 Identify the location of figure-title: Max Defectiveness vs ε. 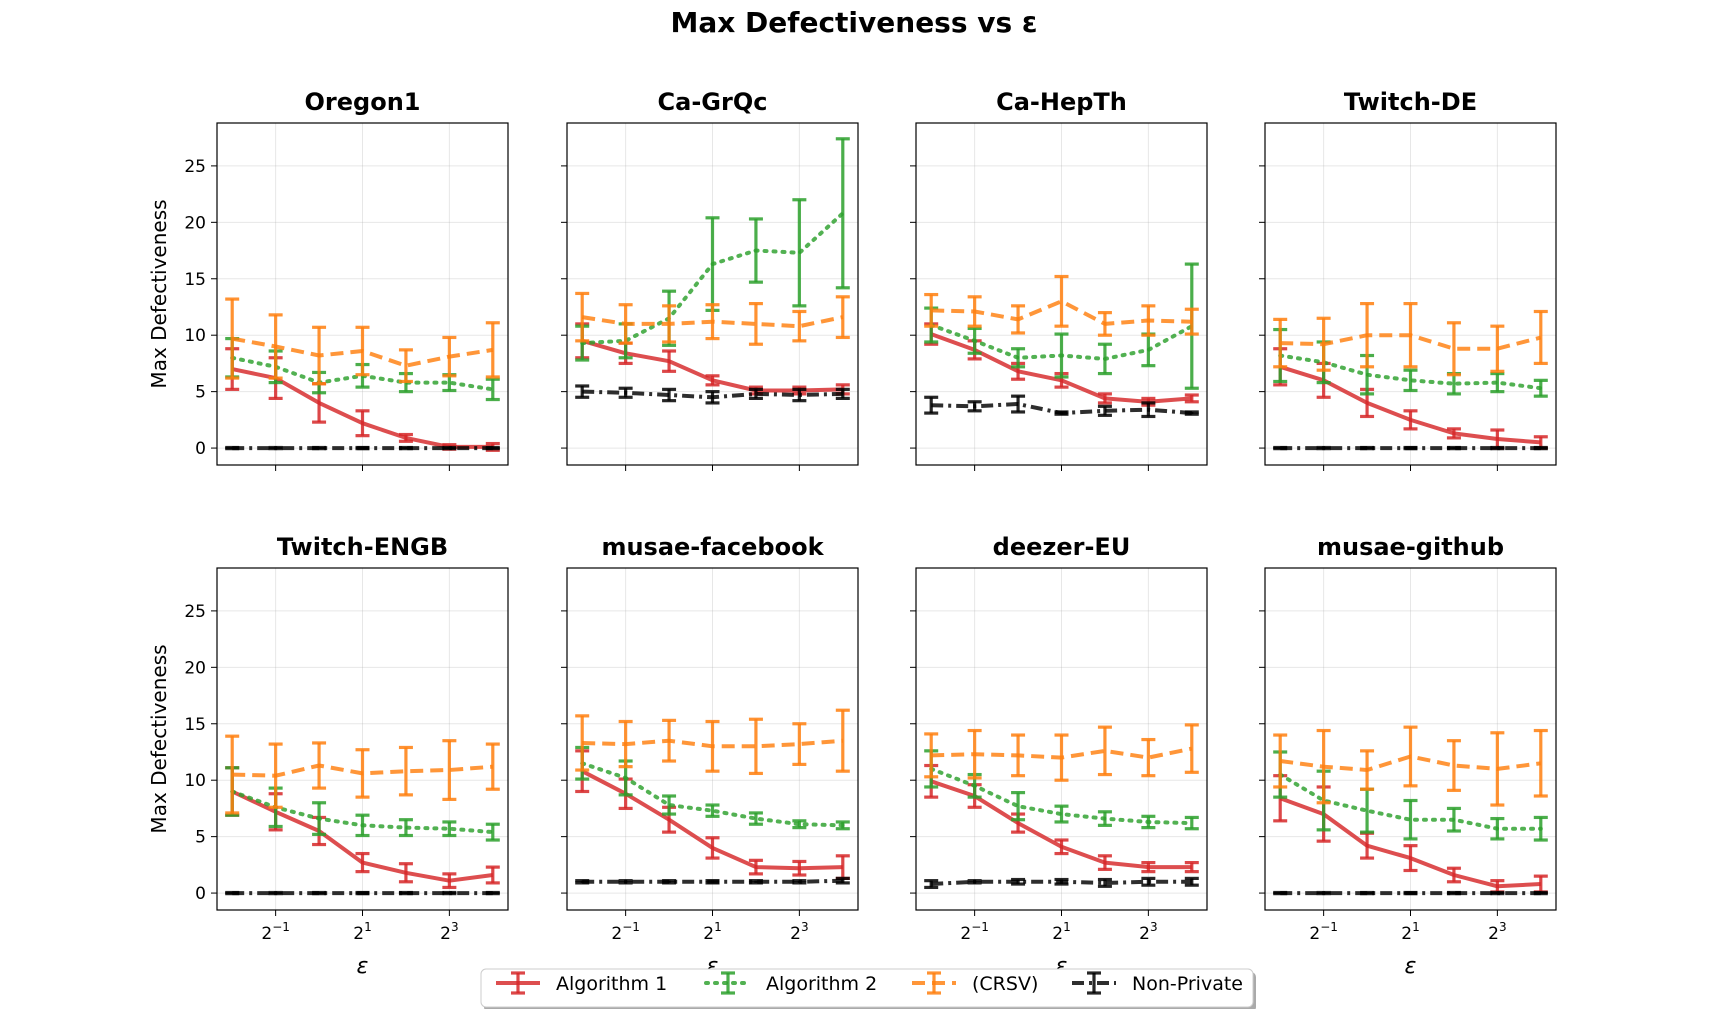
(853, 22).